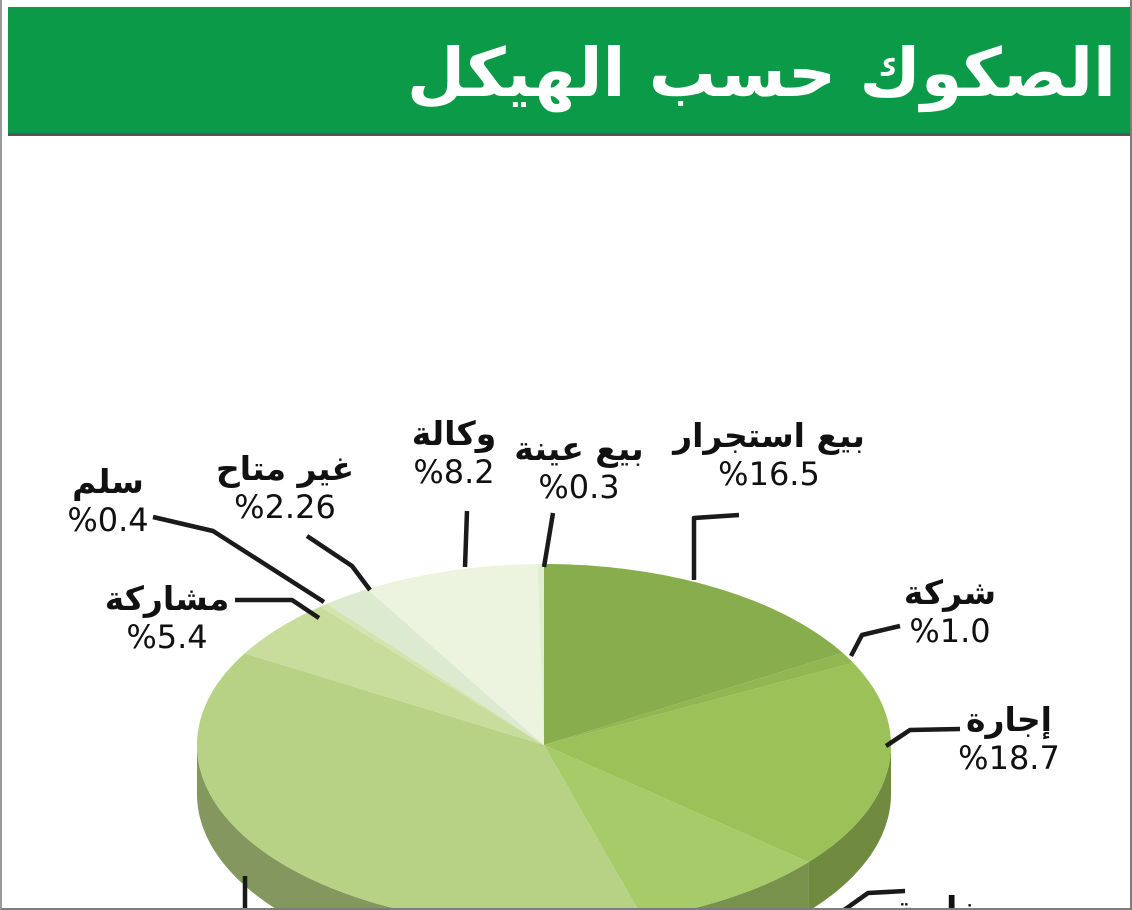 The width and height of the screenshot is (1132, 910). Describe the element at coordinates (761, 73) in the screenshot. I see `page-title: الصكوك حسب الهيكل` at that location.